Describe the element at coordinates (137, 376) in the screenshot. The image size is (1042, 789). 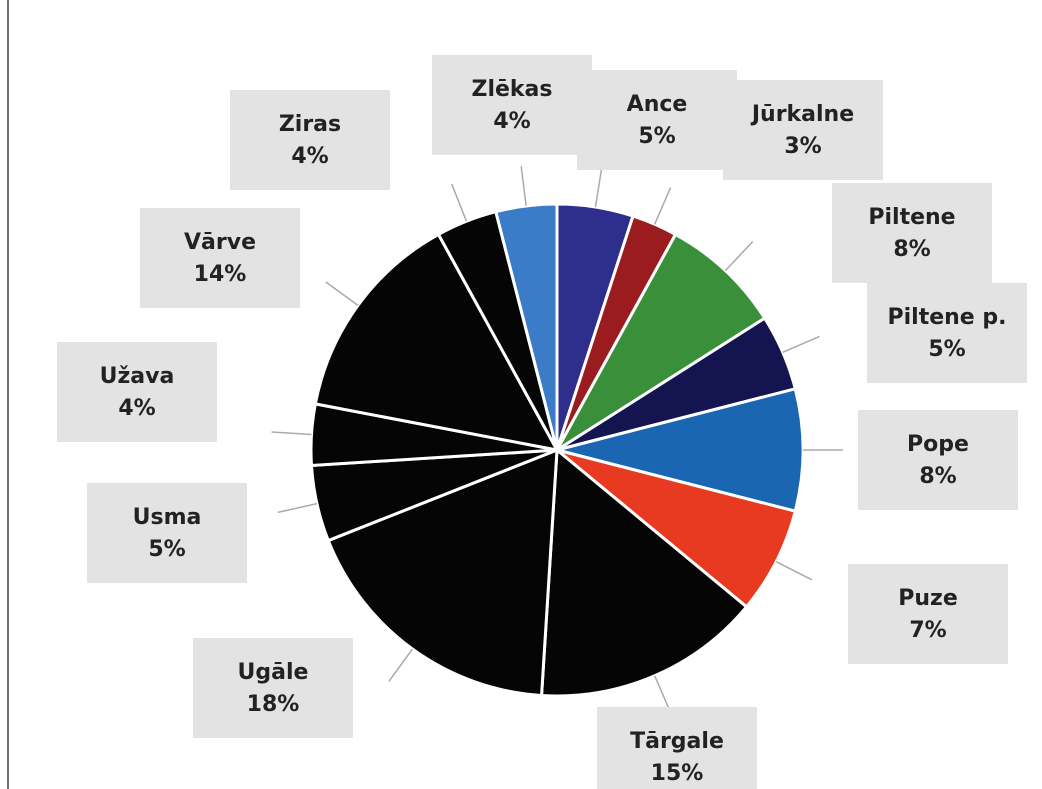
I see `slice-name: Užava` at that location.